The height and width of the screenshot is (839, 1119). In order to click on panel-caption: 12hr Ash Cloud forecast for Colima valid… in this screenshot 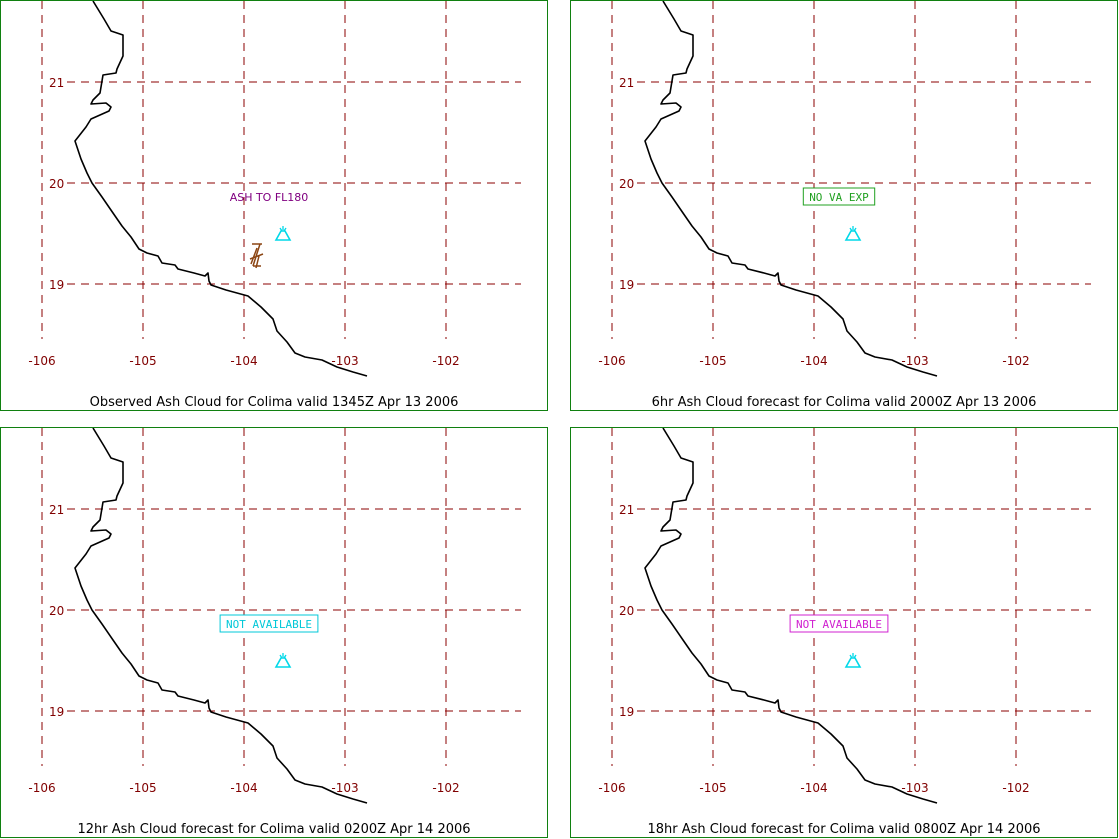, I will do `click(274, 829)`.